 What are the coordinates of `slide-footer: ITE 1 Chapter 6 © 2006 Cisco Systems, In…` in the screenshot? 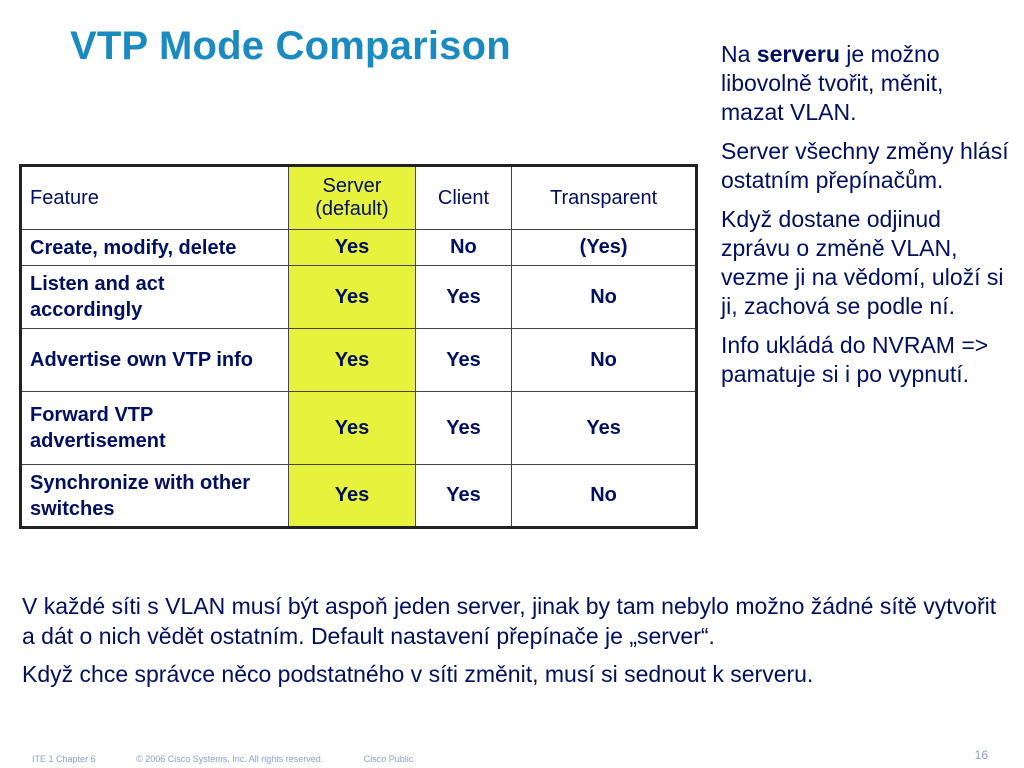 It's located at (241, 759).